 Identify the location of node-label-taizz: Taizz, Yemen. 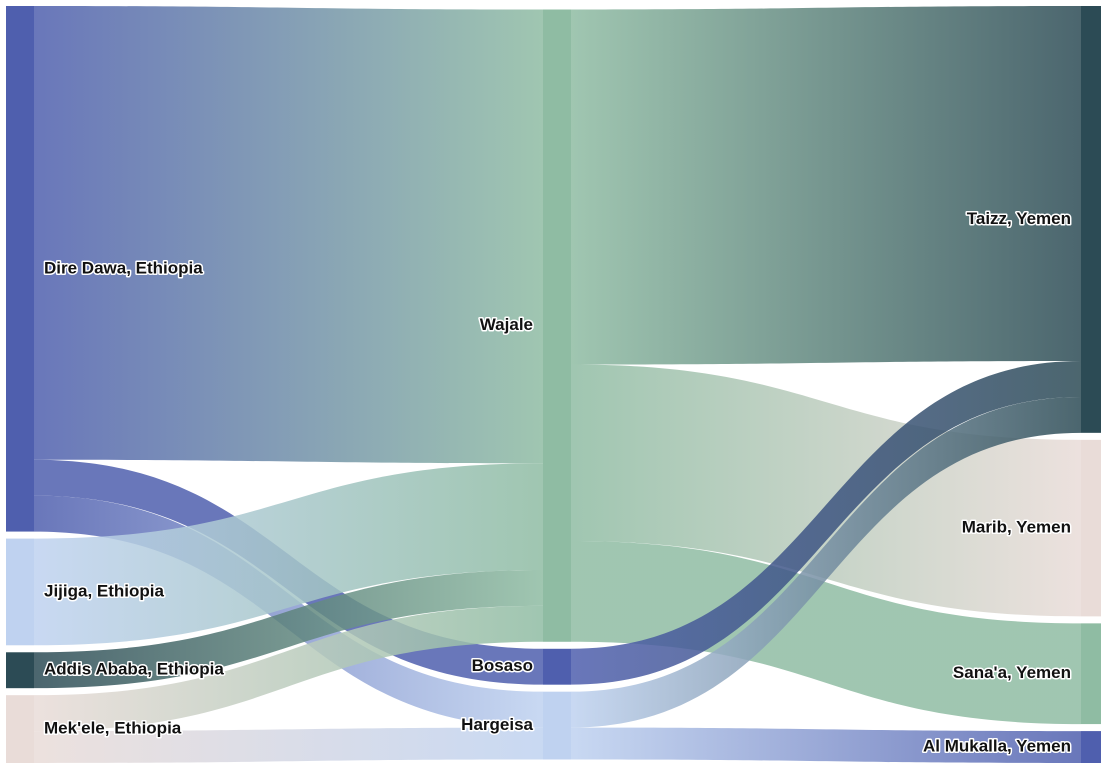
(1019, 218).